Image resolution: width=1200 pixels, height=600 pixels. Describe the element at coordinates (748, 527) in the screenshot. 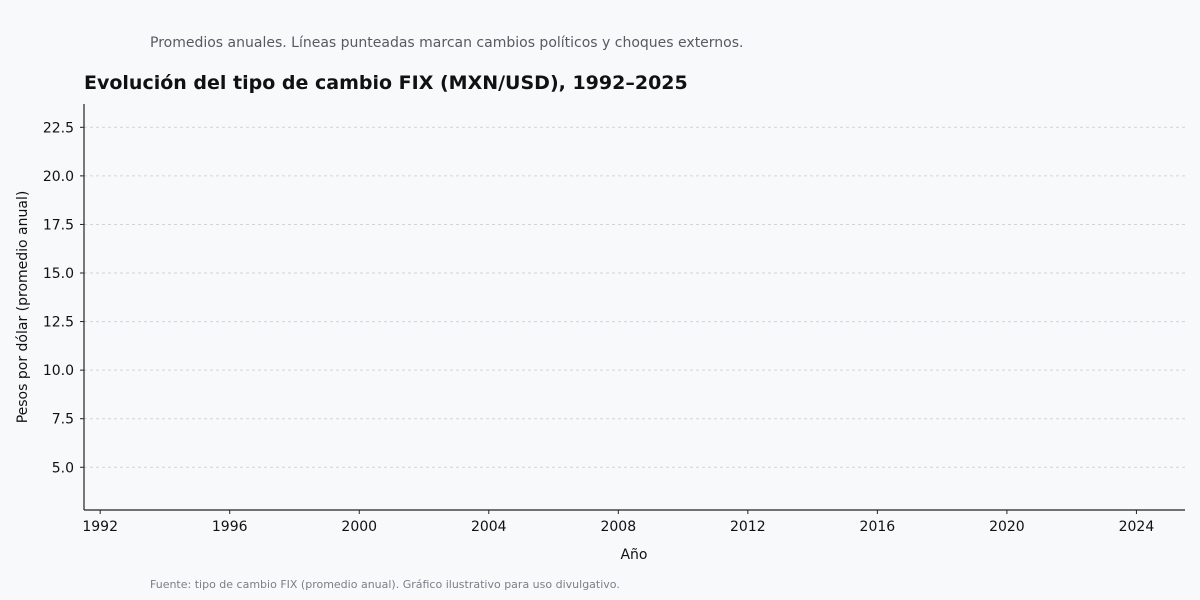

I see `x-tick-label: 2012` at that location.